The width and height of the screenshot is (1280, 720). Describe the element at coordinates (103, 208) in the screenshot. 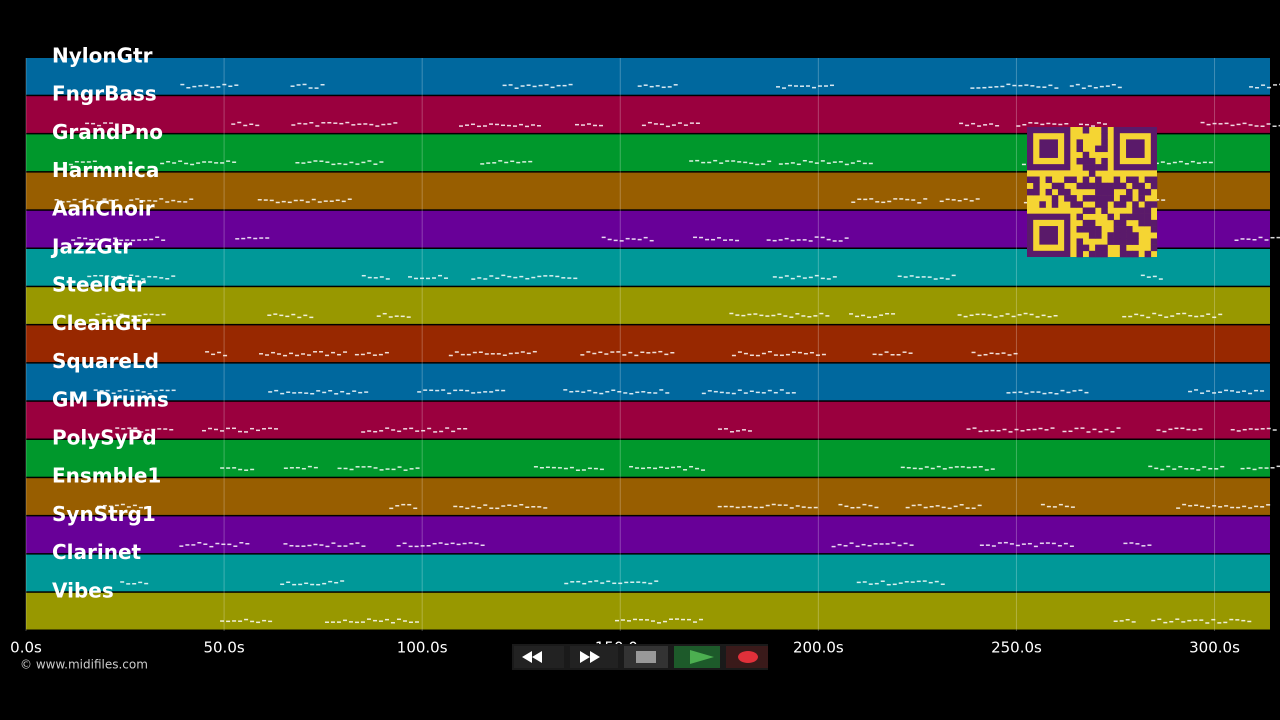

I see `track-name: AahChoir` at that location.